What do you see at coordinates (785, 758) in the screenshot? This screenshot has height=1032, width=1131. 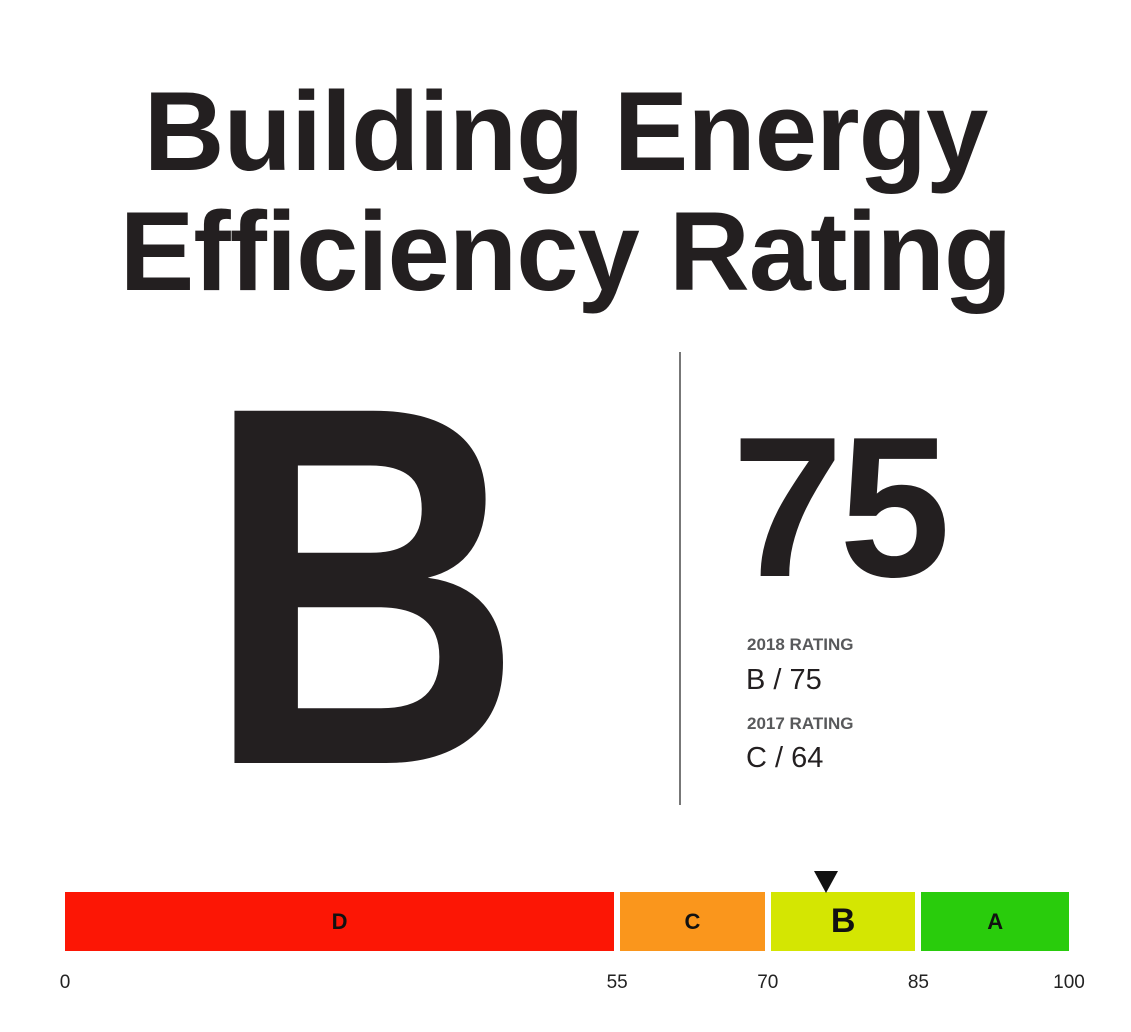 I see `history-value-2017: C / 64` at bounding box center [785, 758].